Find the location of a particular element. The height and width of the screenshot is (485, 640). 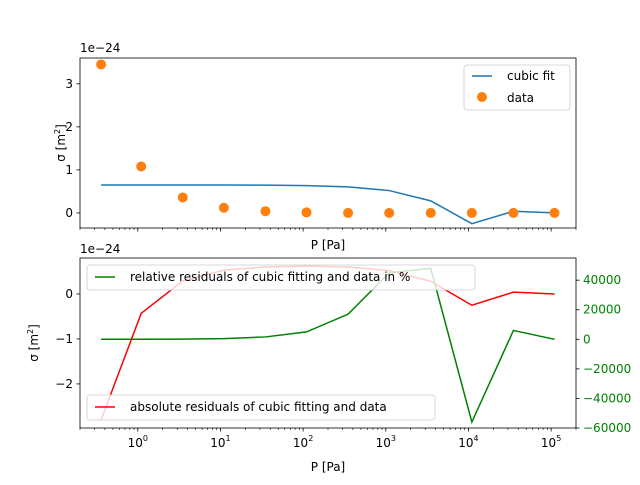

bottom-y2-tick-label: −20000 is located at coordinates (607, 369).